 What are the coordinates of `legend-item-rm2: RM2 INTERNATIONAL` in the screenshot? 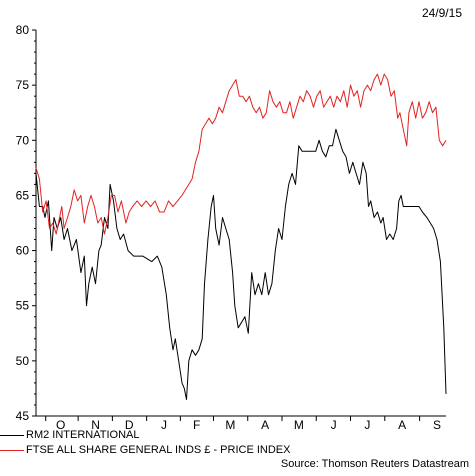 It's located at (69, 435).